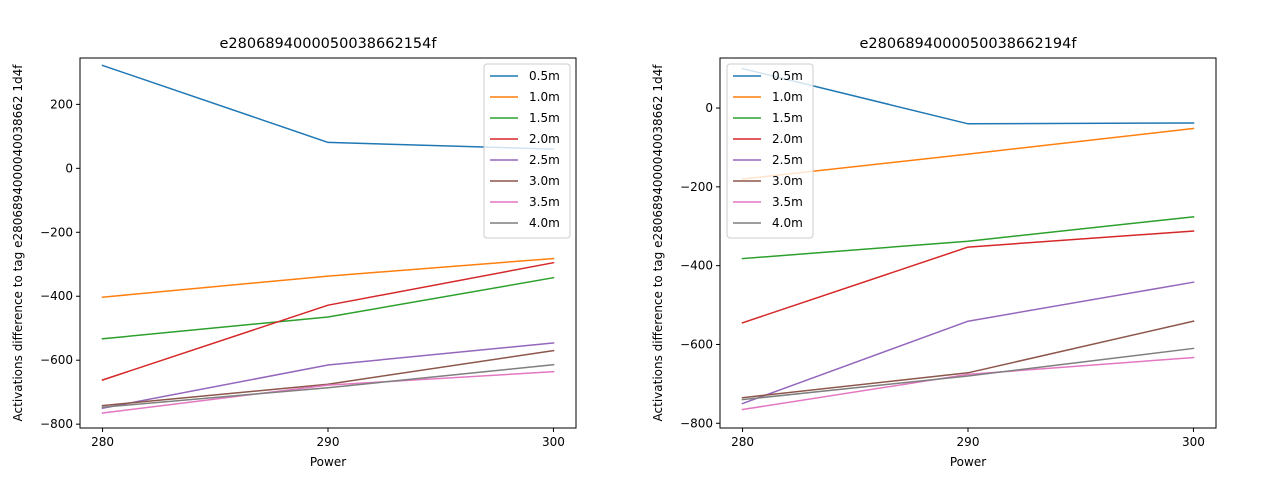 This screenshot has width=1280, height=480. Describe the element at coordinates (969, 44) in the screenshot. I see `chart-title: e2806894000050038662194f` at that location.